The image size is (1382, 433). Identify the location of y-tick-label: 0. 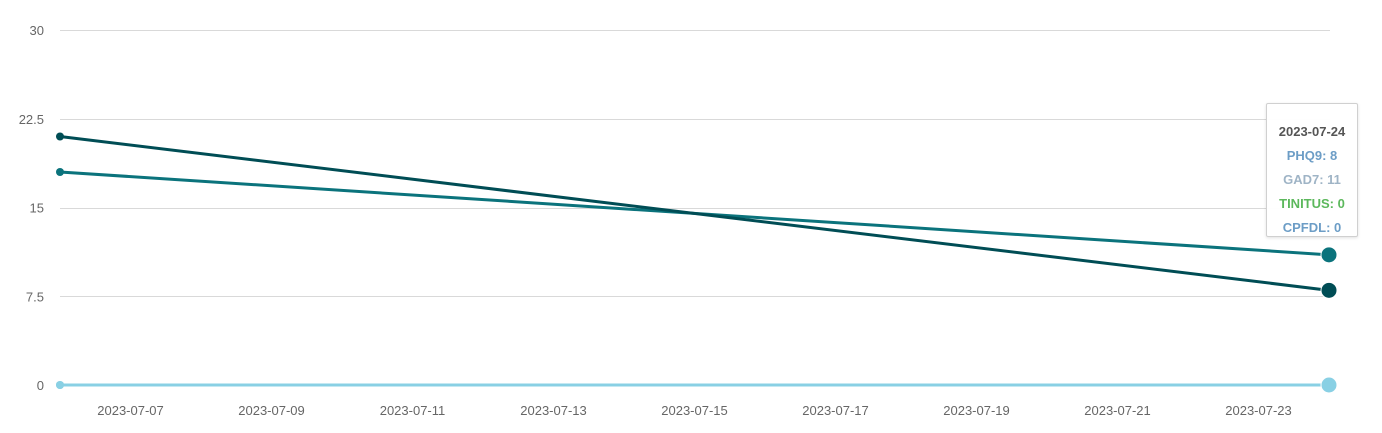
(40, 385).